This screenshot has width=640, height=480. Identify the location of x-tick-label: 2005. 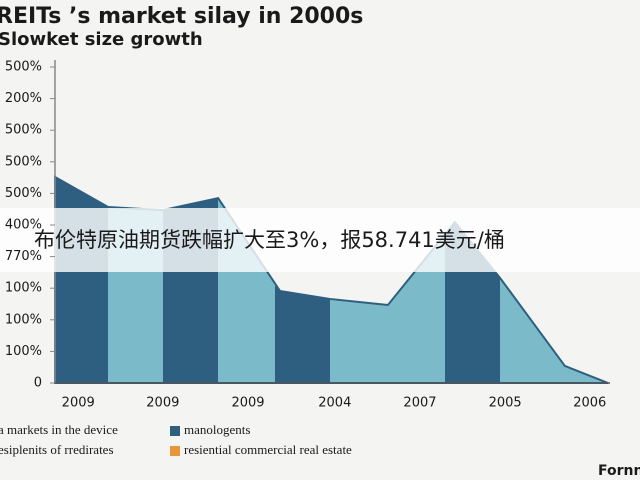
(505, 403).